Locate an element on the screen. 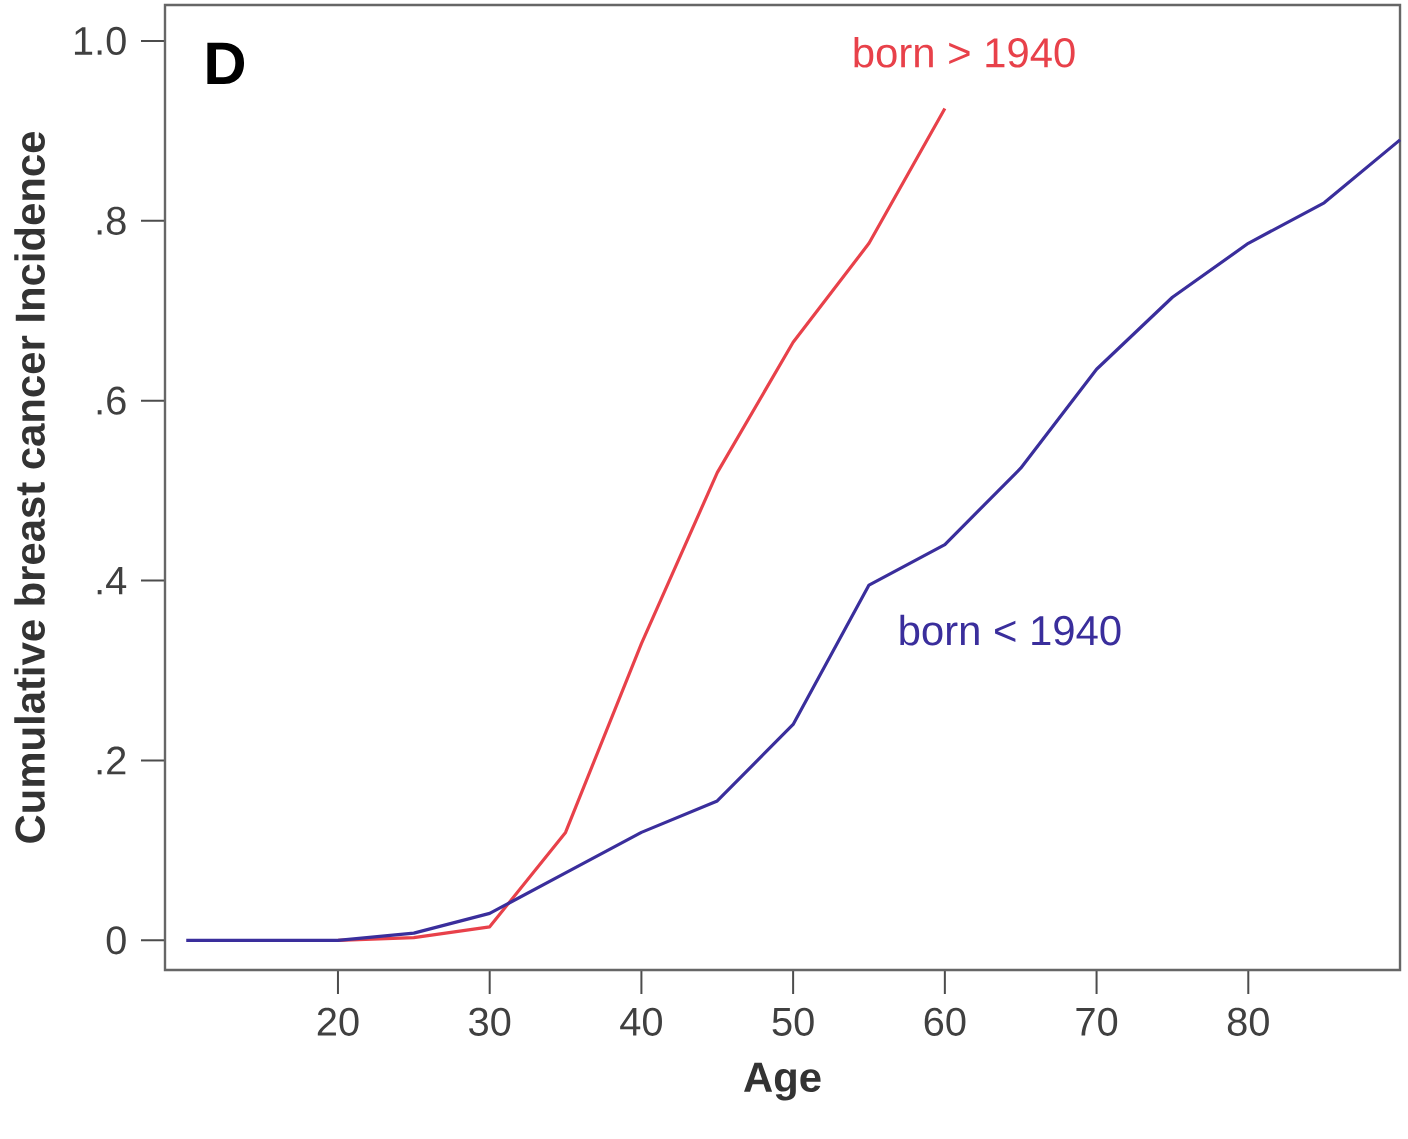 The height and width of the screenshot is (1139, 1408). y-tick-label: .2 is located at coordinates (111, 760).